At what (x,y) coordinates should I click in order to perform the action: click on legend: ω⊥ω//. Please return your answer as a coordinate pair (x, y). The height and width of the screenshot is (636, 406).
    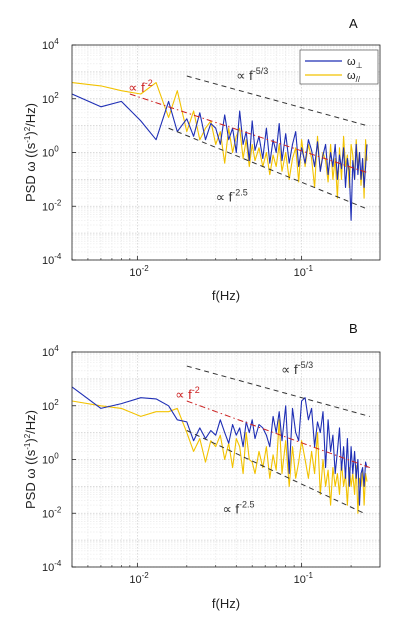
    Looking at the image, I should click on (339, 67).